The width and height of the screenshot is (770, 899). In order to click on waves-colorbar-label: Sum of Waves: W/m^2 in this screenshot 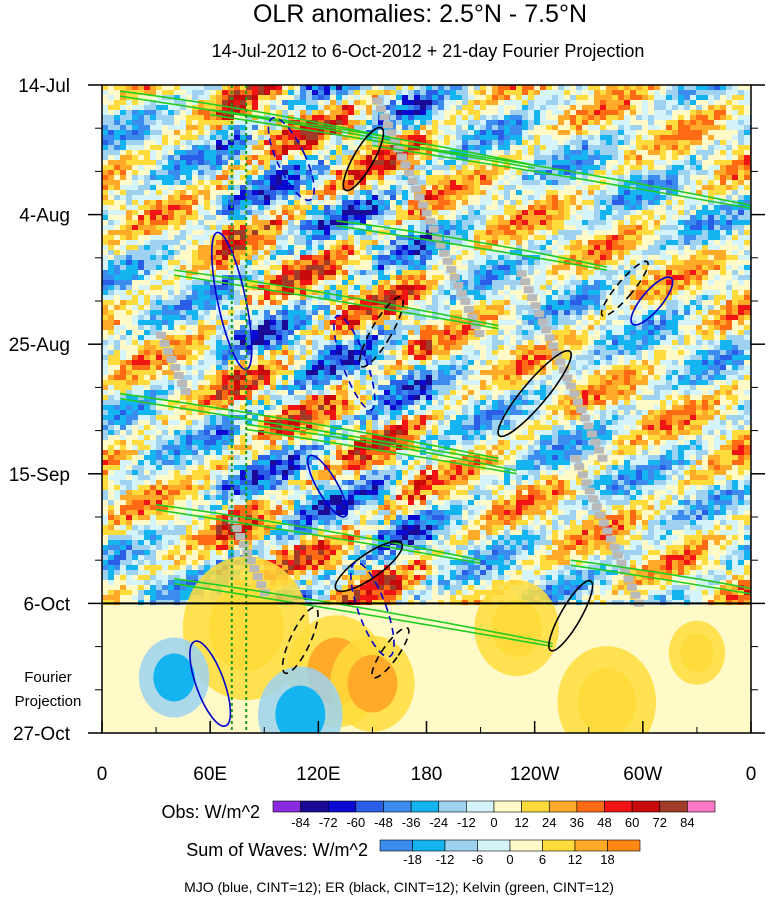, I will do `click(277, 850)`.